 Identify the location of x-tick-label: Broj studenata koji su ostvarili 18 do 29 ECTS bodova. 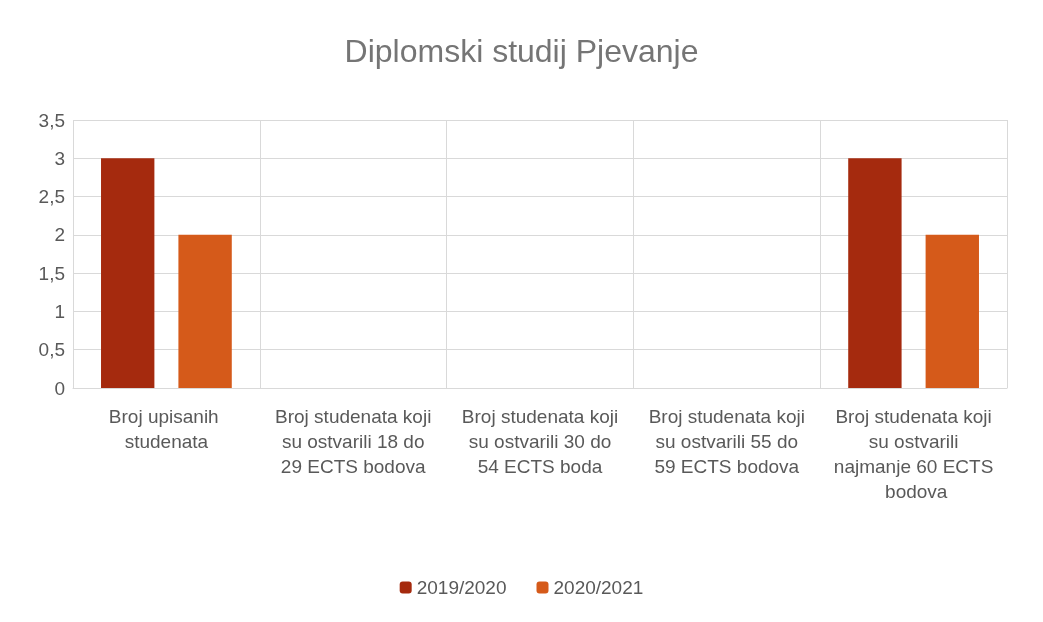
(353, 441).